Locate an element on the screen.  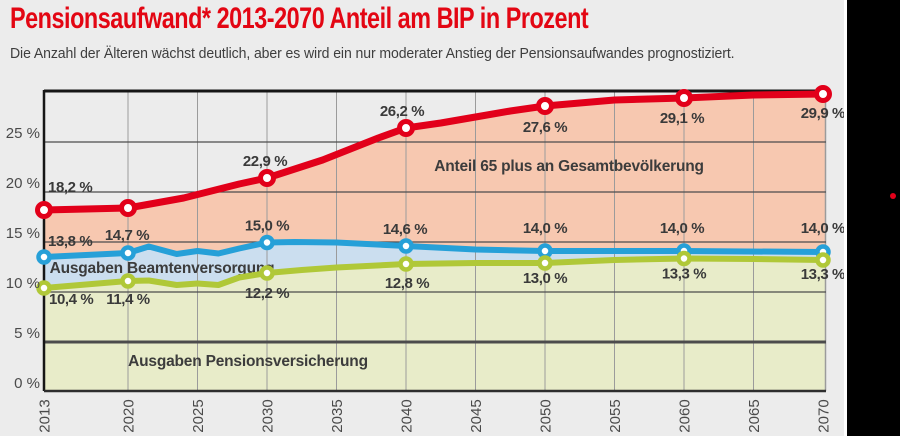
data-label-anteil65-2040: 26,2 % is located at coordinates (402, 111).